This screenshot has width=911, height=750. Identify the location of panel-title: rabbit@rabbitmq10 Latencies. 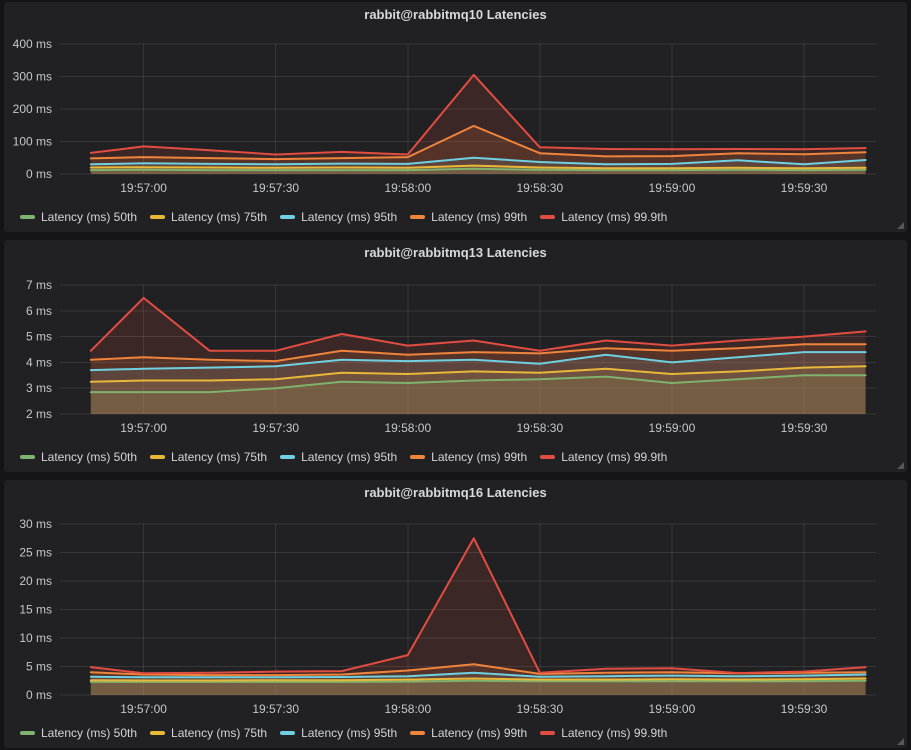
(455, 14).